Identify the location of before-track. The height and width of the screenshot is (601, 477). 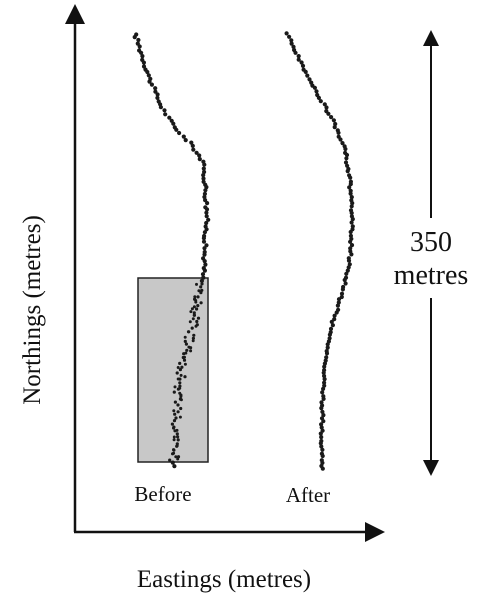
(171, 250).